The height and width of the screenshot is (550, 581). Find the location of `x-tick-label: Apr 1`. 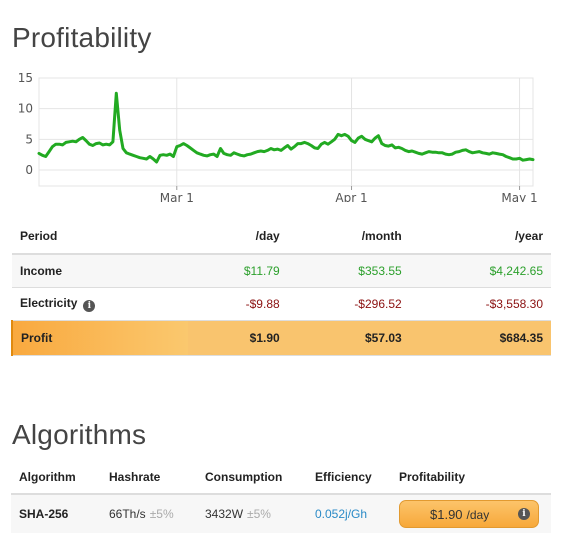

x-tick-label: Apr 1 is located at coordinates (351, 196).